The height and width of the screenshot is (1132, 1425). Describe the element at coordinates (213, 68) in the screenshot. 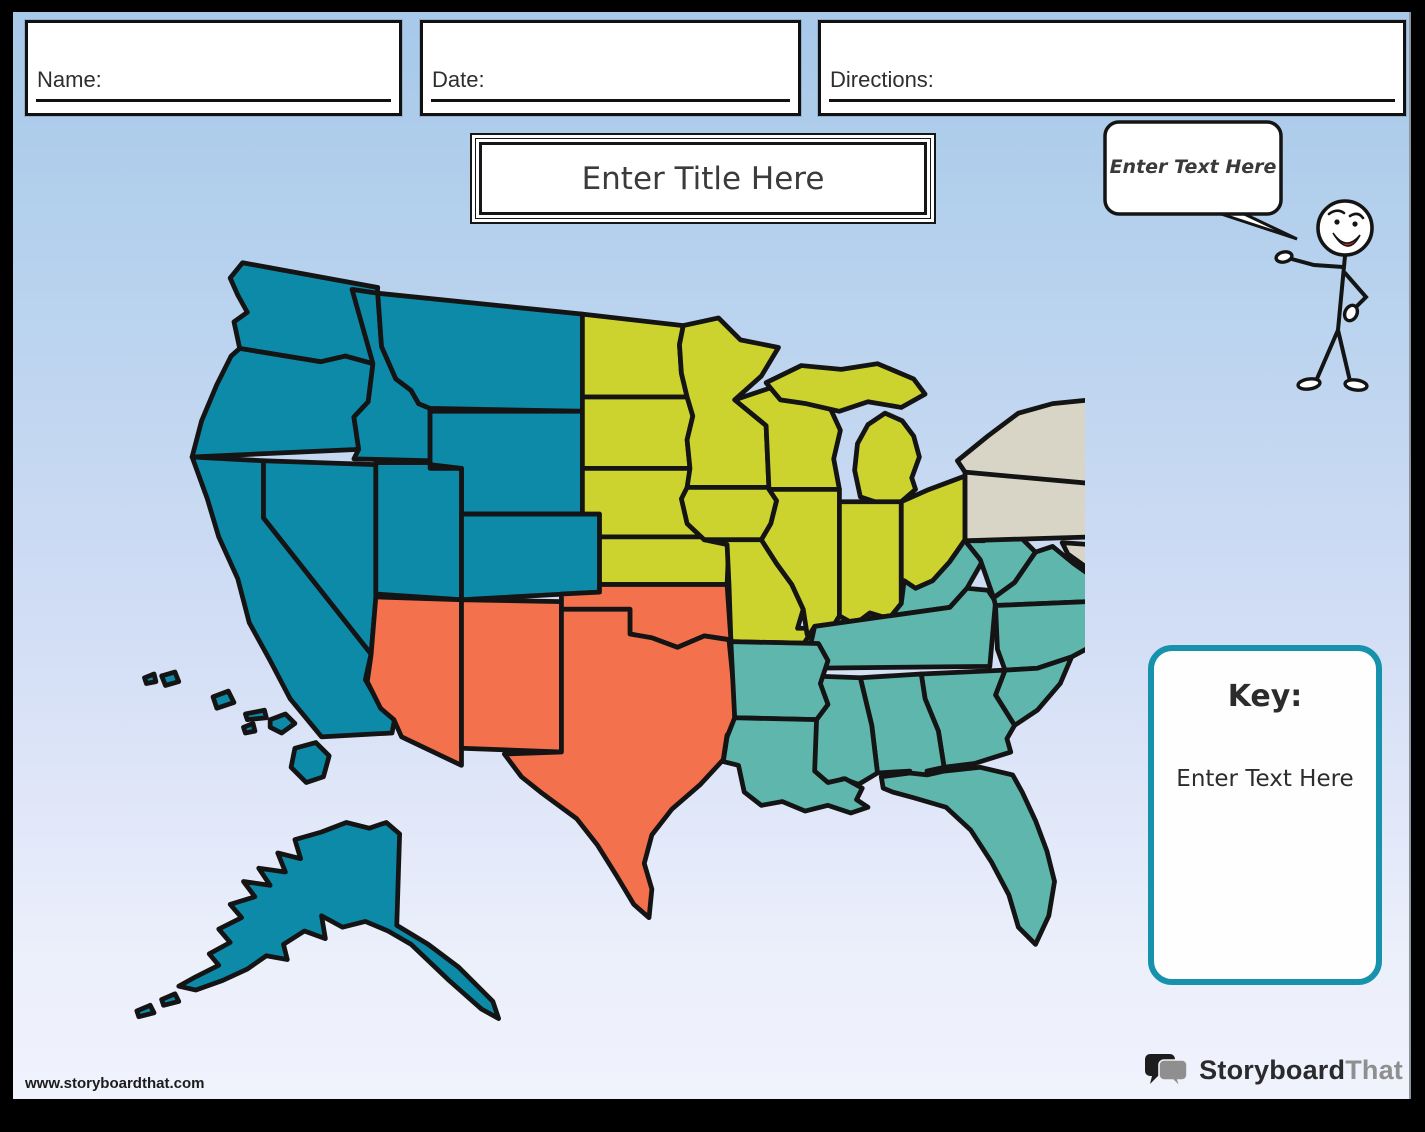

I see `name-field-box: Name:` at that location.